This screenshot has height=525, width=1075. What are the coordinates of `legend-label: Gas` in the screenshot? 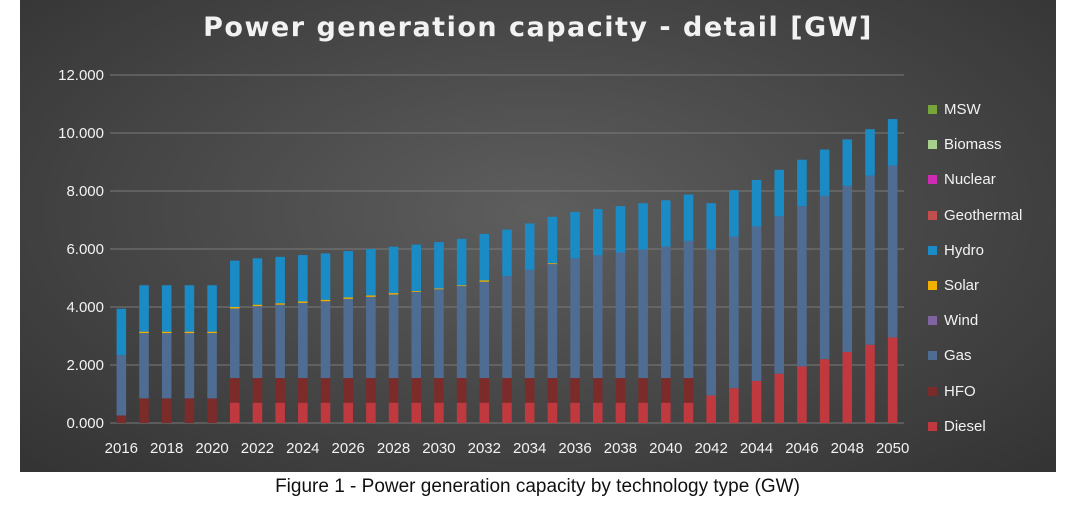 It's located at (958, 356).